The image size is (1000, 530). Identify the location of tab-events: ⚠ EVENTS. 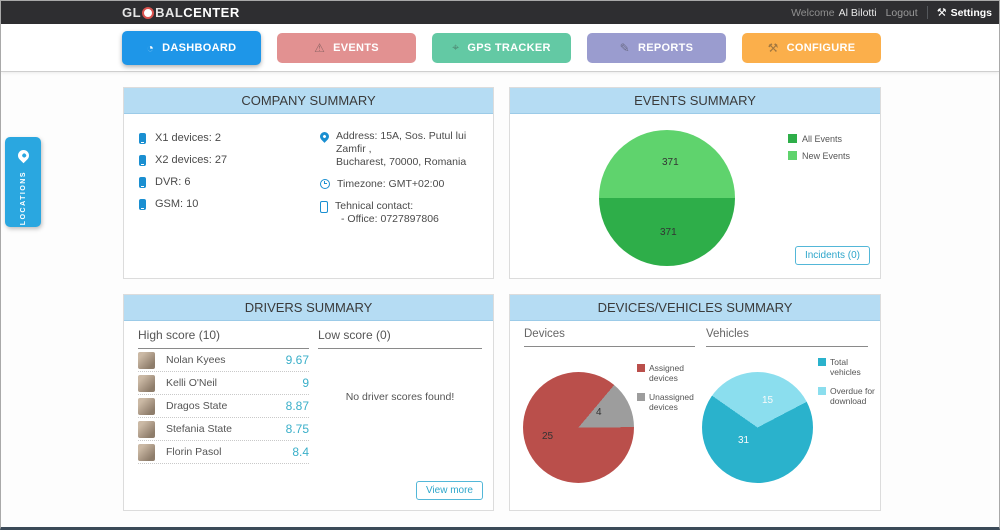
(346, 47).